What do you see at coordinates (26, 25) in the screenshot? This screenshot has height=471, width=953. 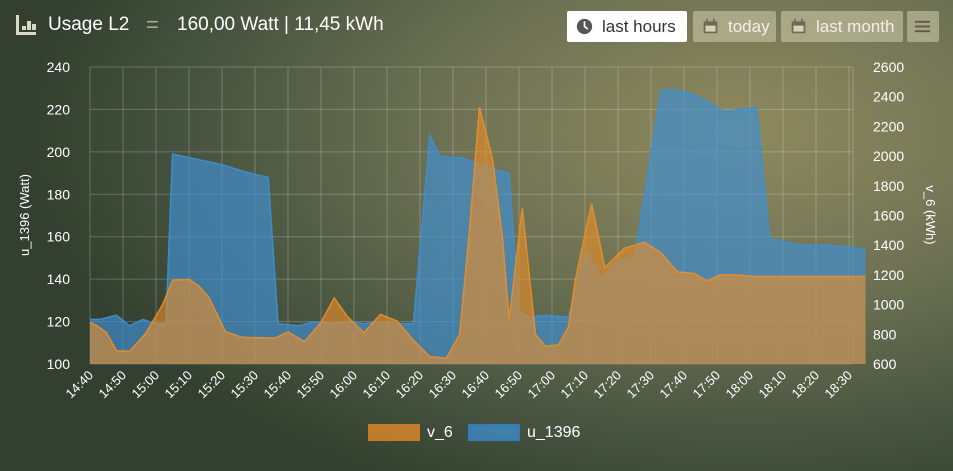 I see `line-chart-icon` at bounding box center [26, 25].